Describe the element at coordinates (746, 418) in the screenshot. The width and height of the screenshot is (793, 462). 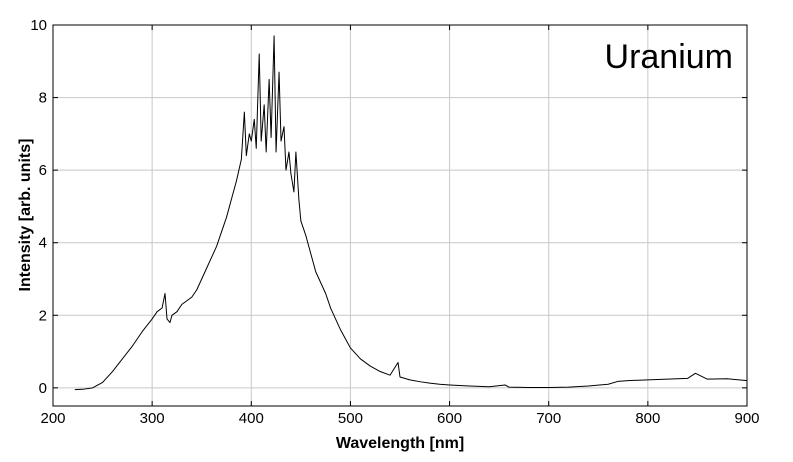
I see `x-tick-label: 900` at that location.